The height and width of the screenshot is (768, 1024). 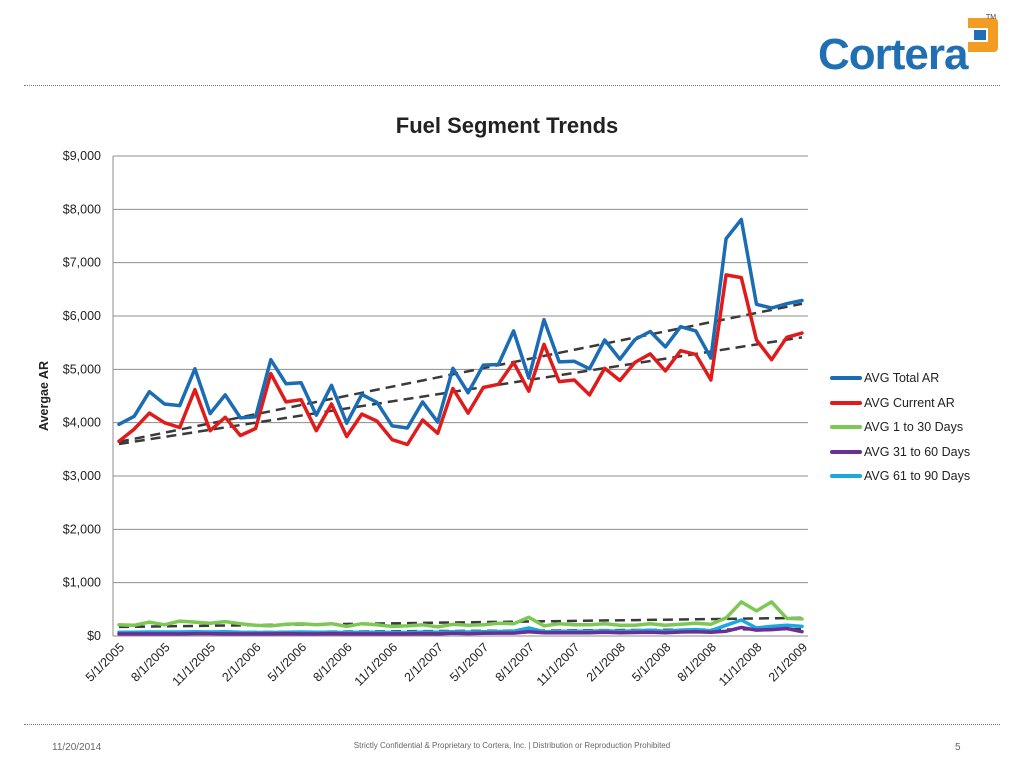 I want to click on logo-wordmark: Cortera, so click(x=893, y=54).